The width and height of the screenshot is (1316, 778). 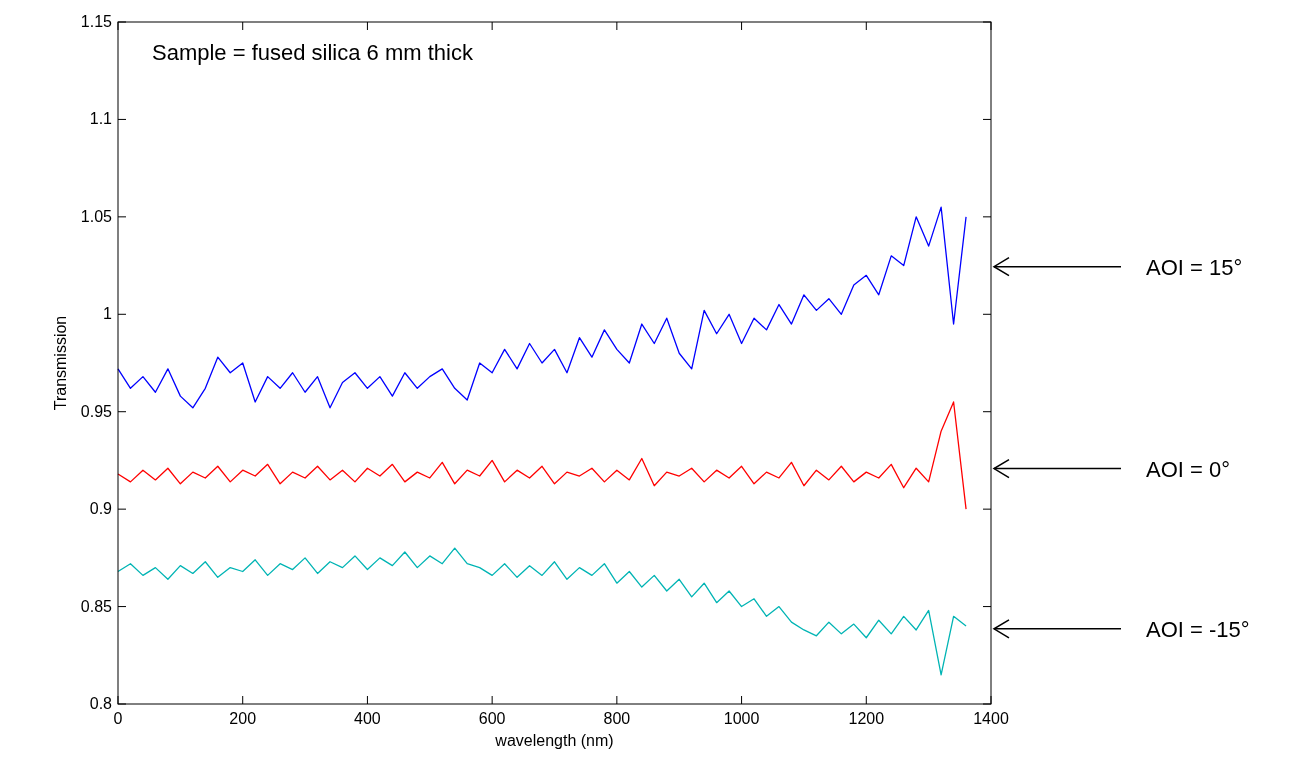 What do you see at coordinates (741, 718) in the screenshot?
I see `x-tick-label: 1000` at bounding box center [741, 718].